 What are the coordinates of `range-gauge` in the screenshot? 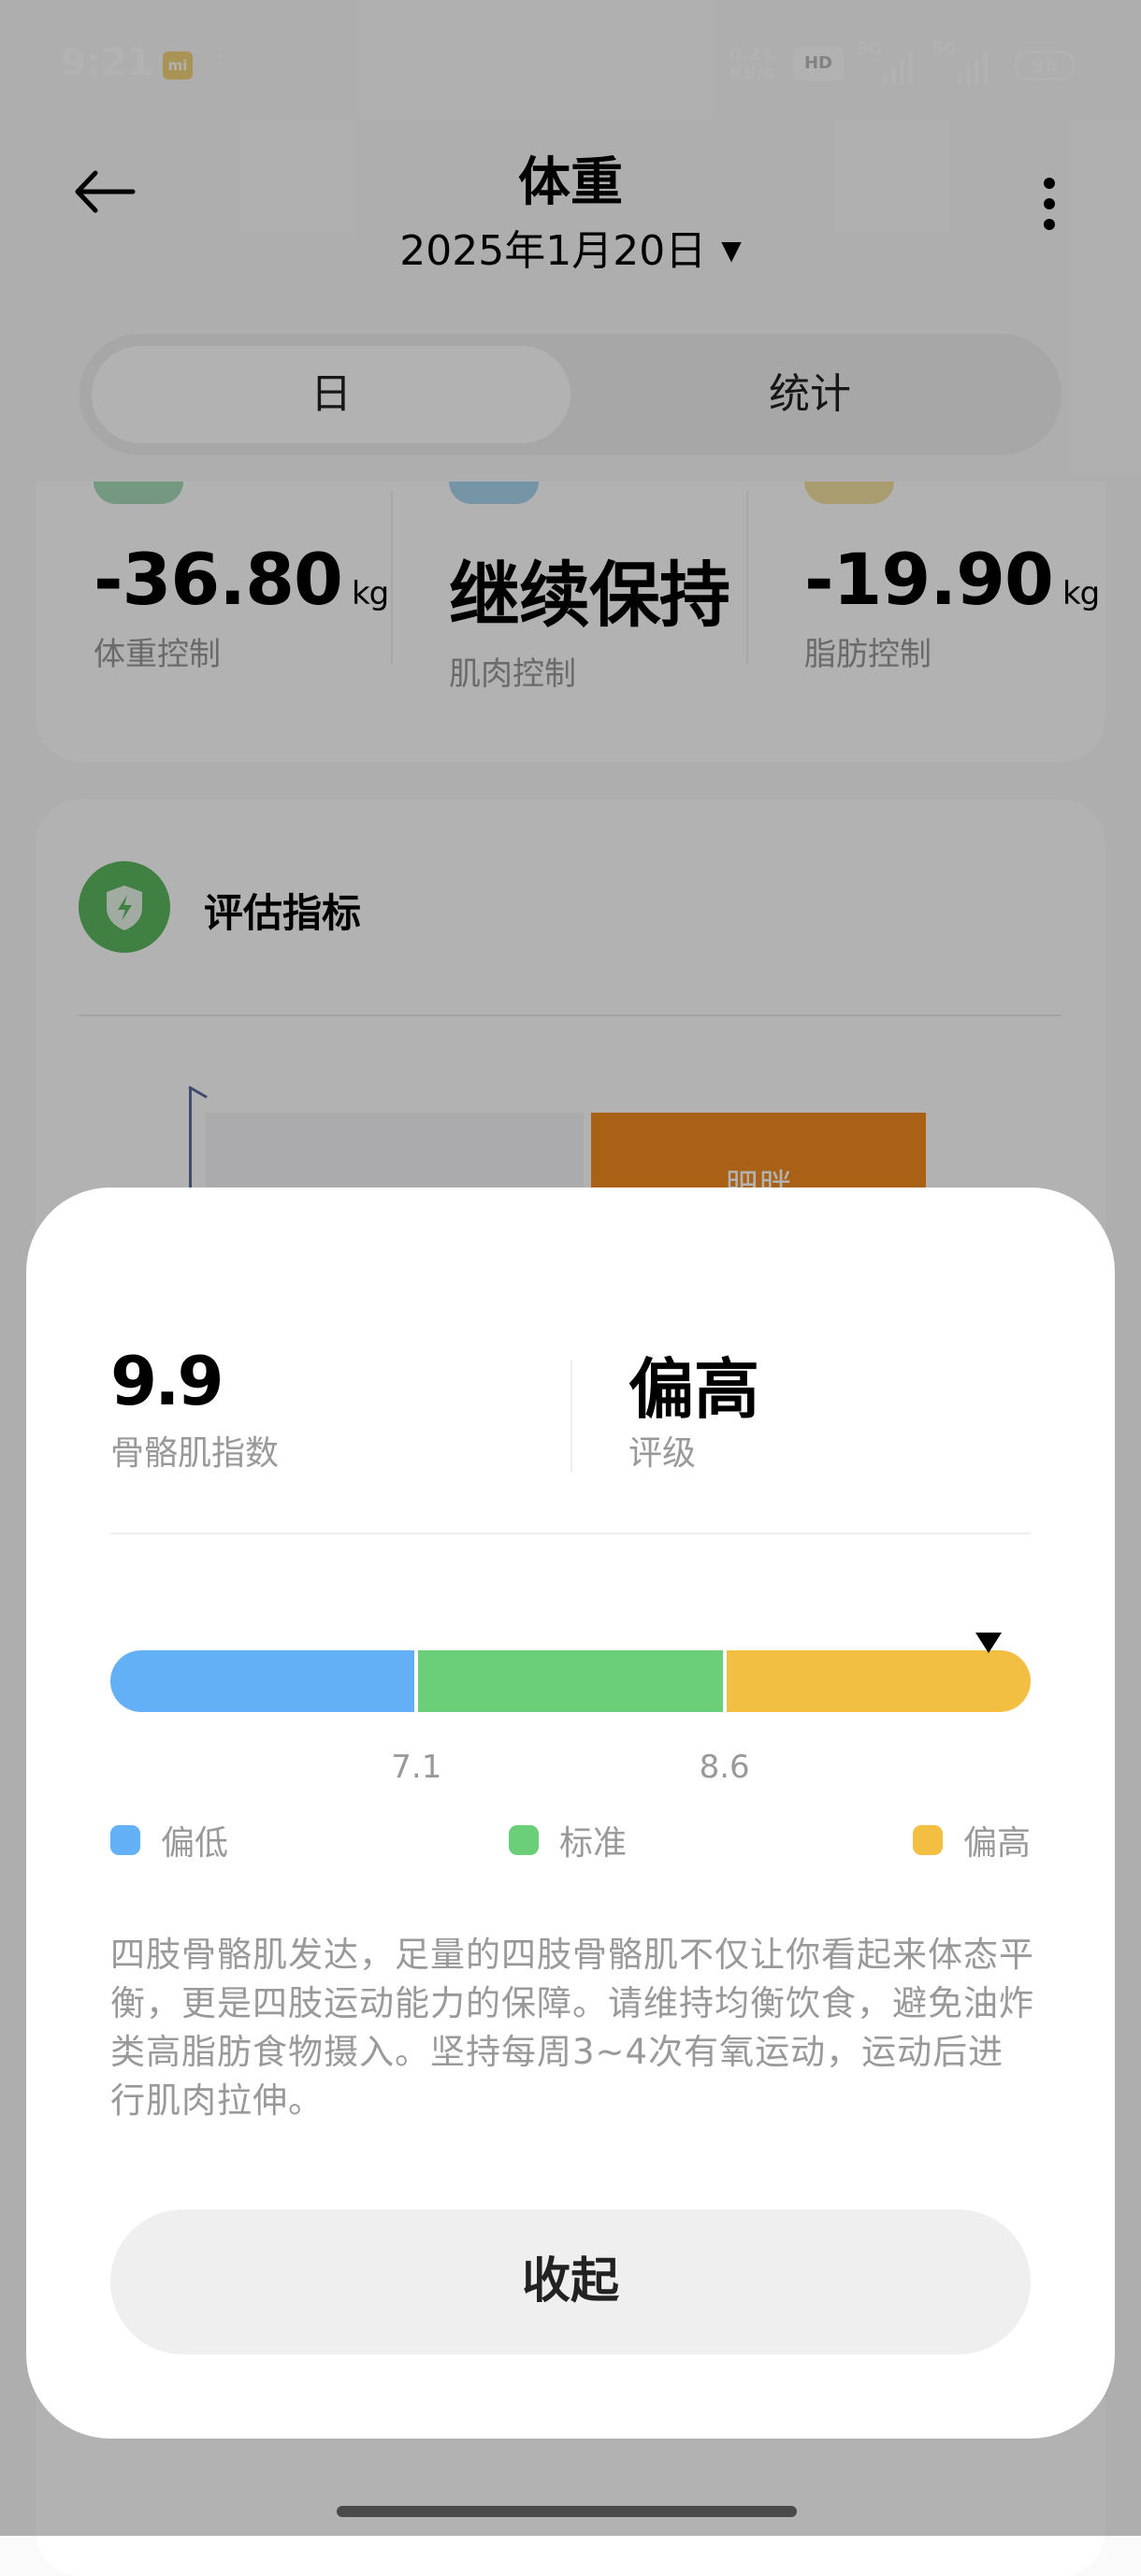 It's located at (570, 1681).